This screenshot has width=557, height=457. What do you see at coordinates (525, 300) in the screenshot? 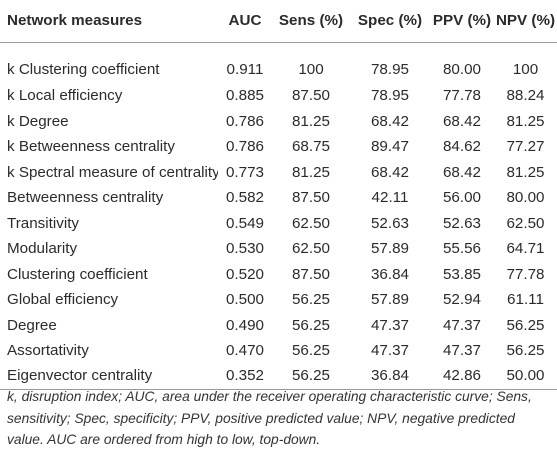
I see `npv-value: 61.11` at bounding box center [525, 300].